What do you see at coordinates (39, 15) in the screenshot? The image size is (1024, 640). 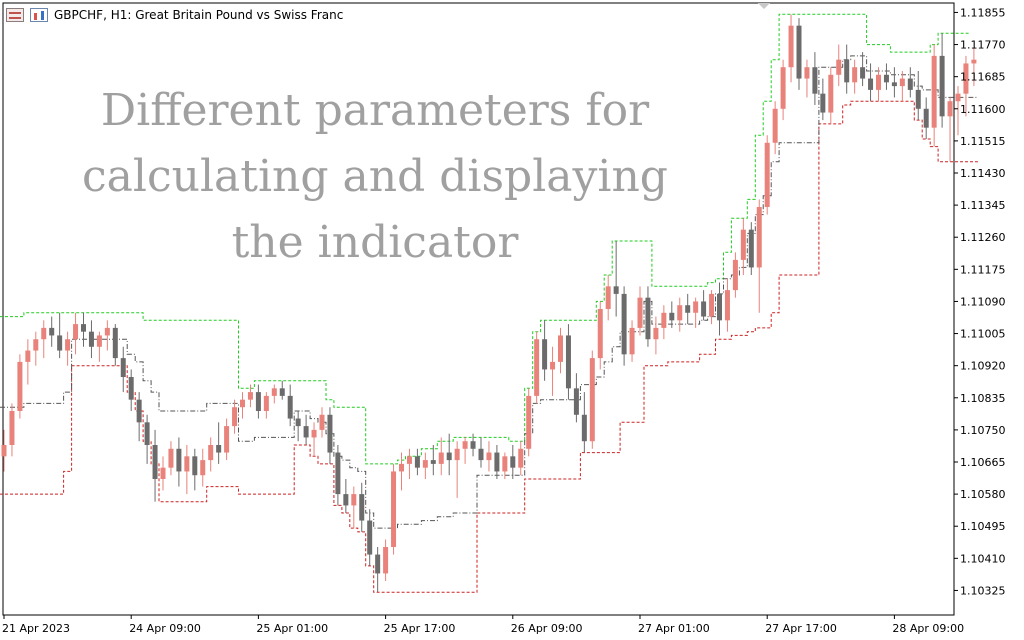 I see `candles-icon` at bounding box center [39, 15].